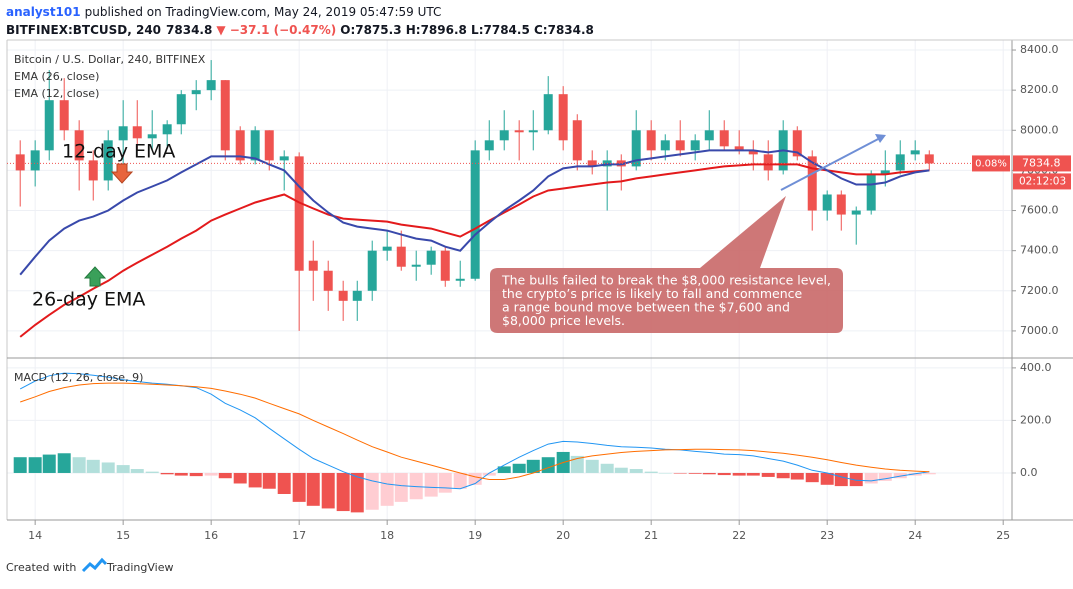 Image resolution: width=1073 pixels, height=589 pixels. I want to click on macd-title: MACD (12, 26, close, 9), so click(78, 377).